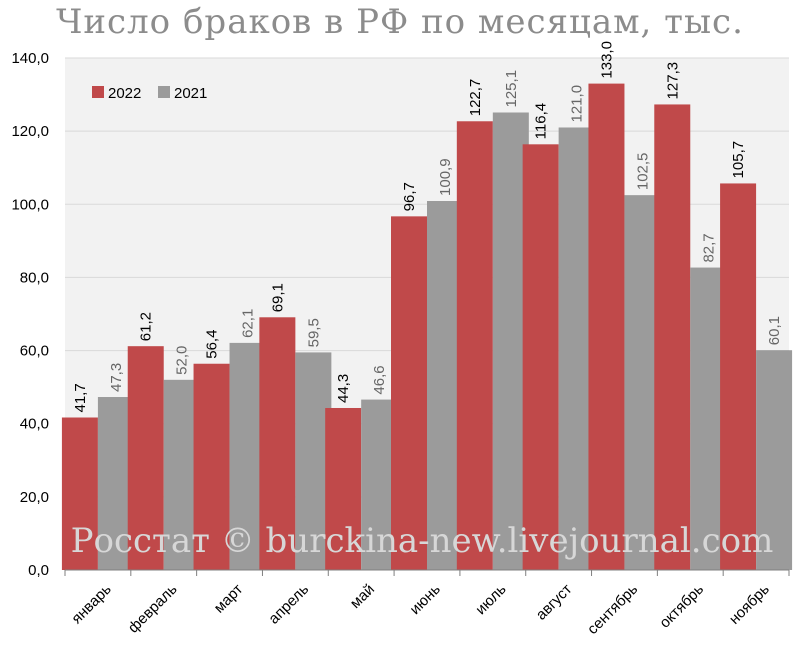 The image size is (800, 654). Describe the element at coordinates (738, 160) in the screenshot. I see `data-label-2022: 105,7` at that location.